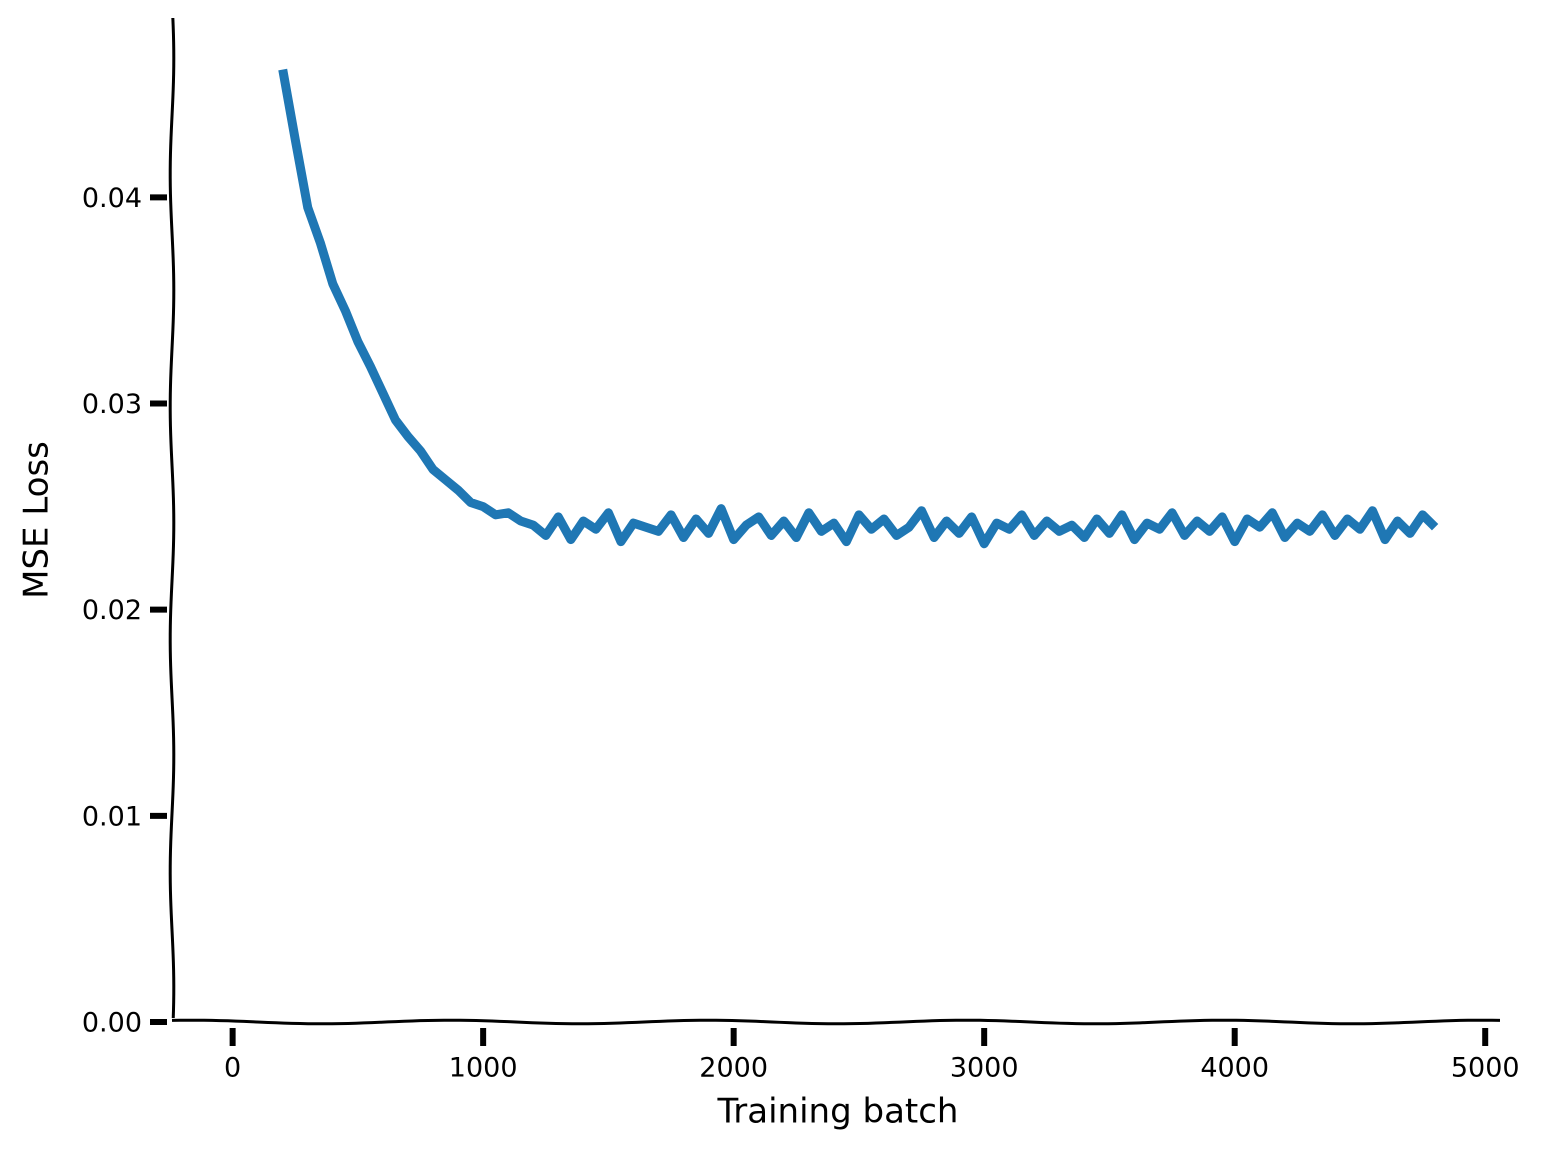 Image resolution: width=1555 pixels, height=1155 pixels. Describe the element at coordinates (37, 520) in the screenshot. I see `y-axis-label: MSE Loss` at that location.